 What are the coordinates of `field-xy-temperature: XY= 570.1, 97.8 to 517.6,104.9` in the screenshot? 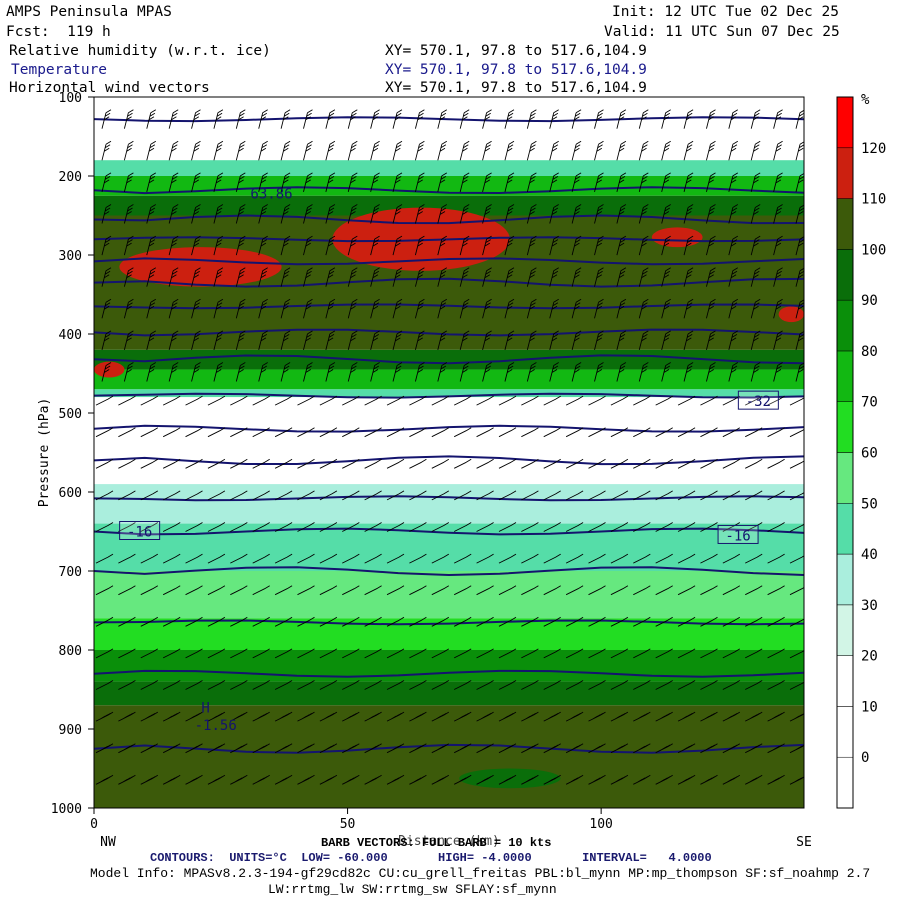 It's located at (516, 70).